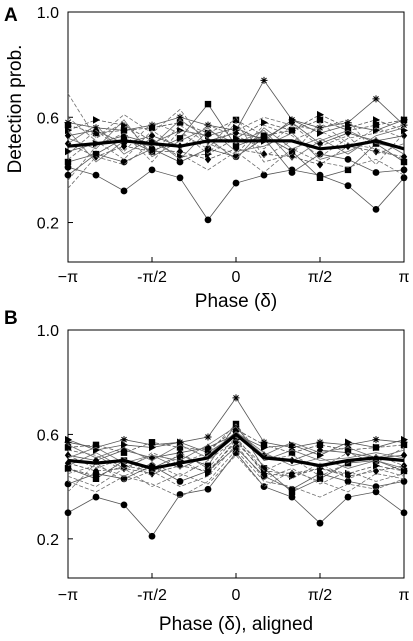  I want to click on panel-a-y-tick-label: 1.0, so click(48, 13).